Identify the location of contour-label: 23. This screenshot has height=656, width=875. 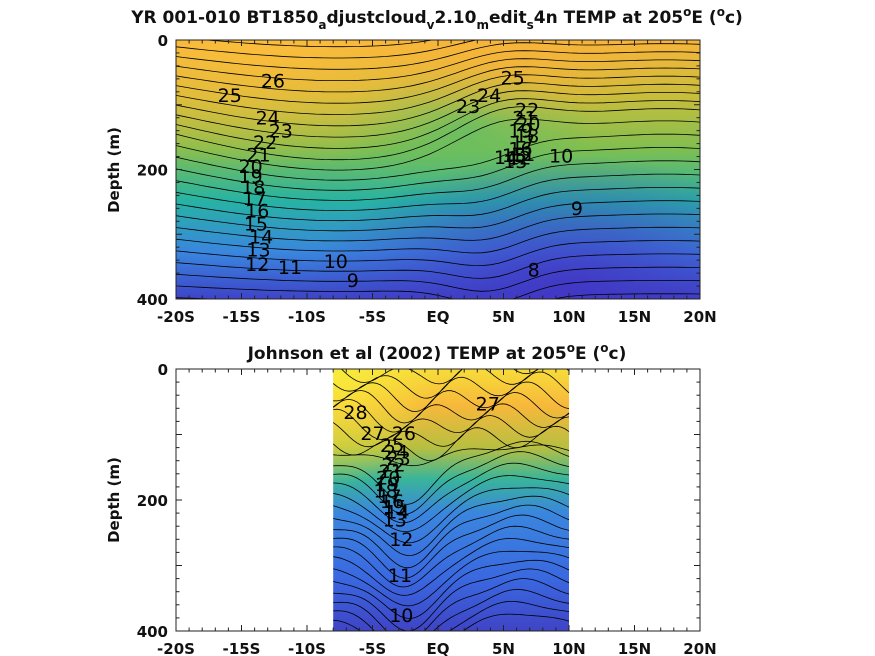
(399, 459).